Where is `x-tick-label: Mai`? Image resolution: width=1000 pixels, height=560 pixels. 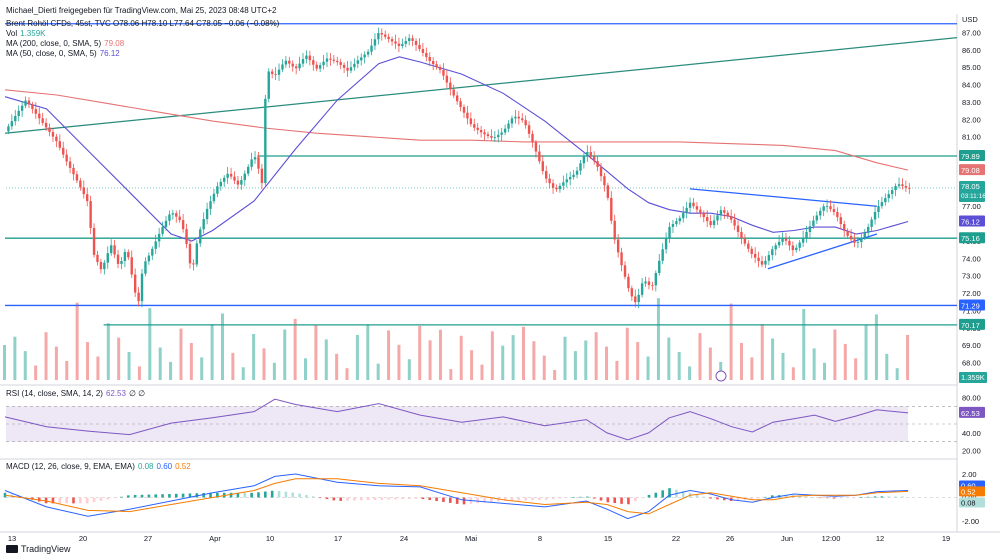
x-tick-label: Mai is located at coordinates (471, 538).